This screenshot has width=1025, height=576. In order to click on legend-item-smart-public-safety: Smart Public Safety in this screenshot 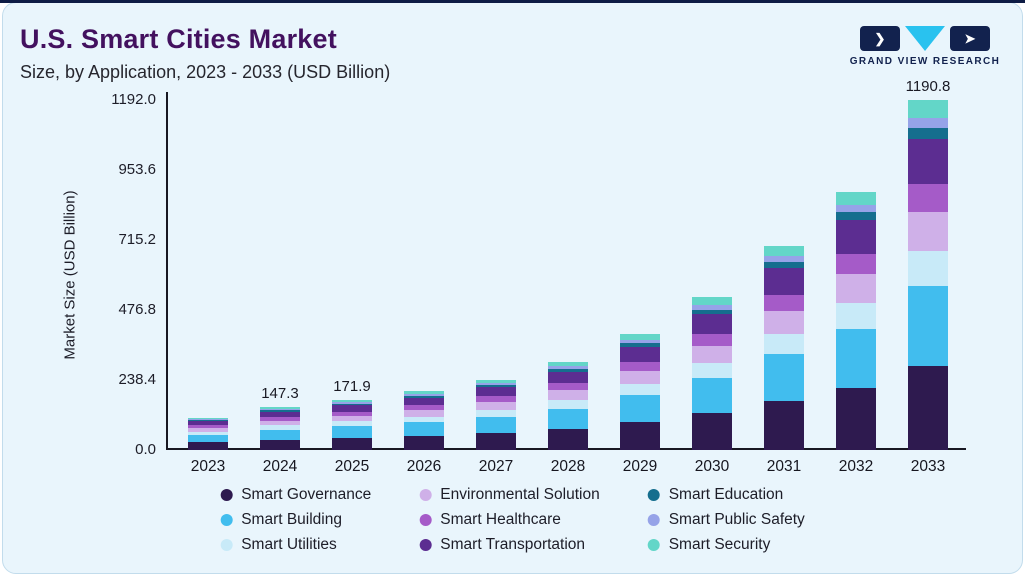, I will do `click(726, 520)`.